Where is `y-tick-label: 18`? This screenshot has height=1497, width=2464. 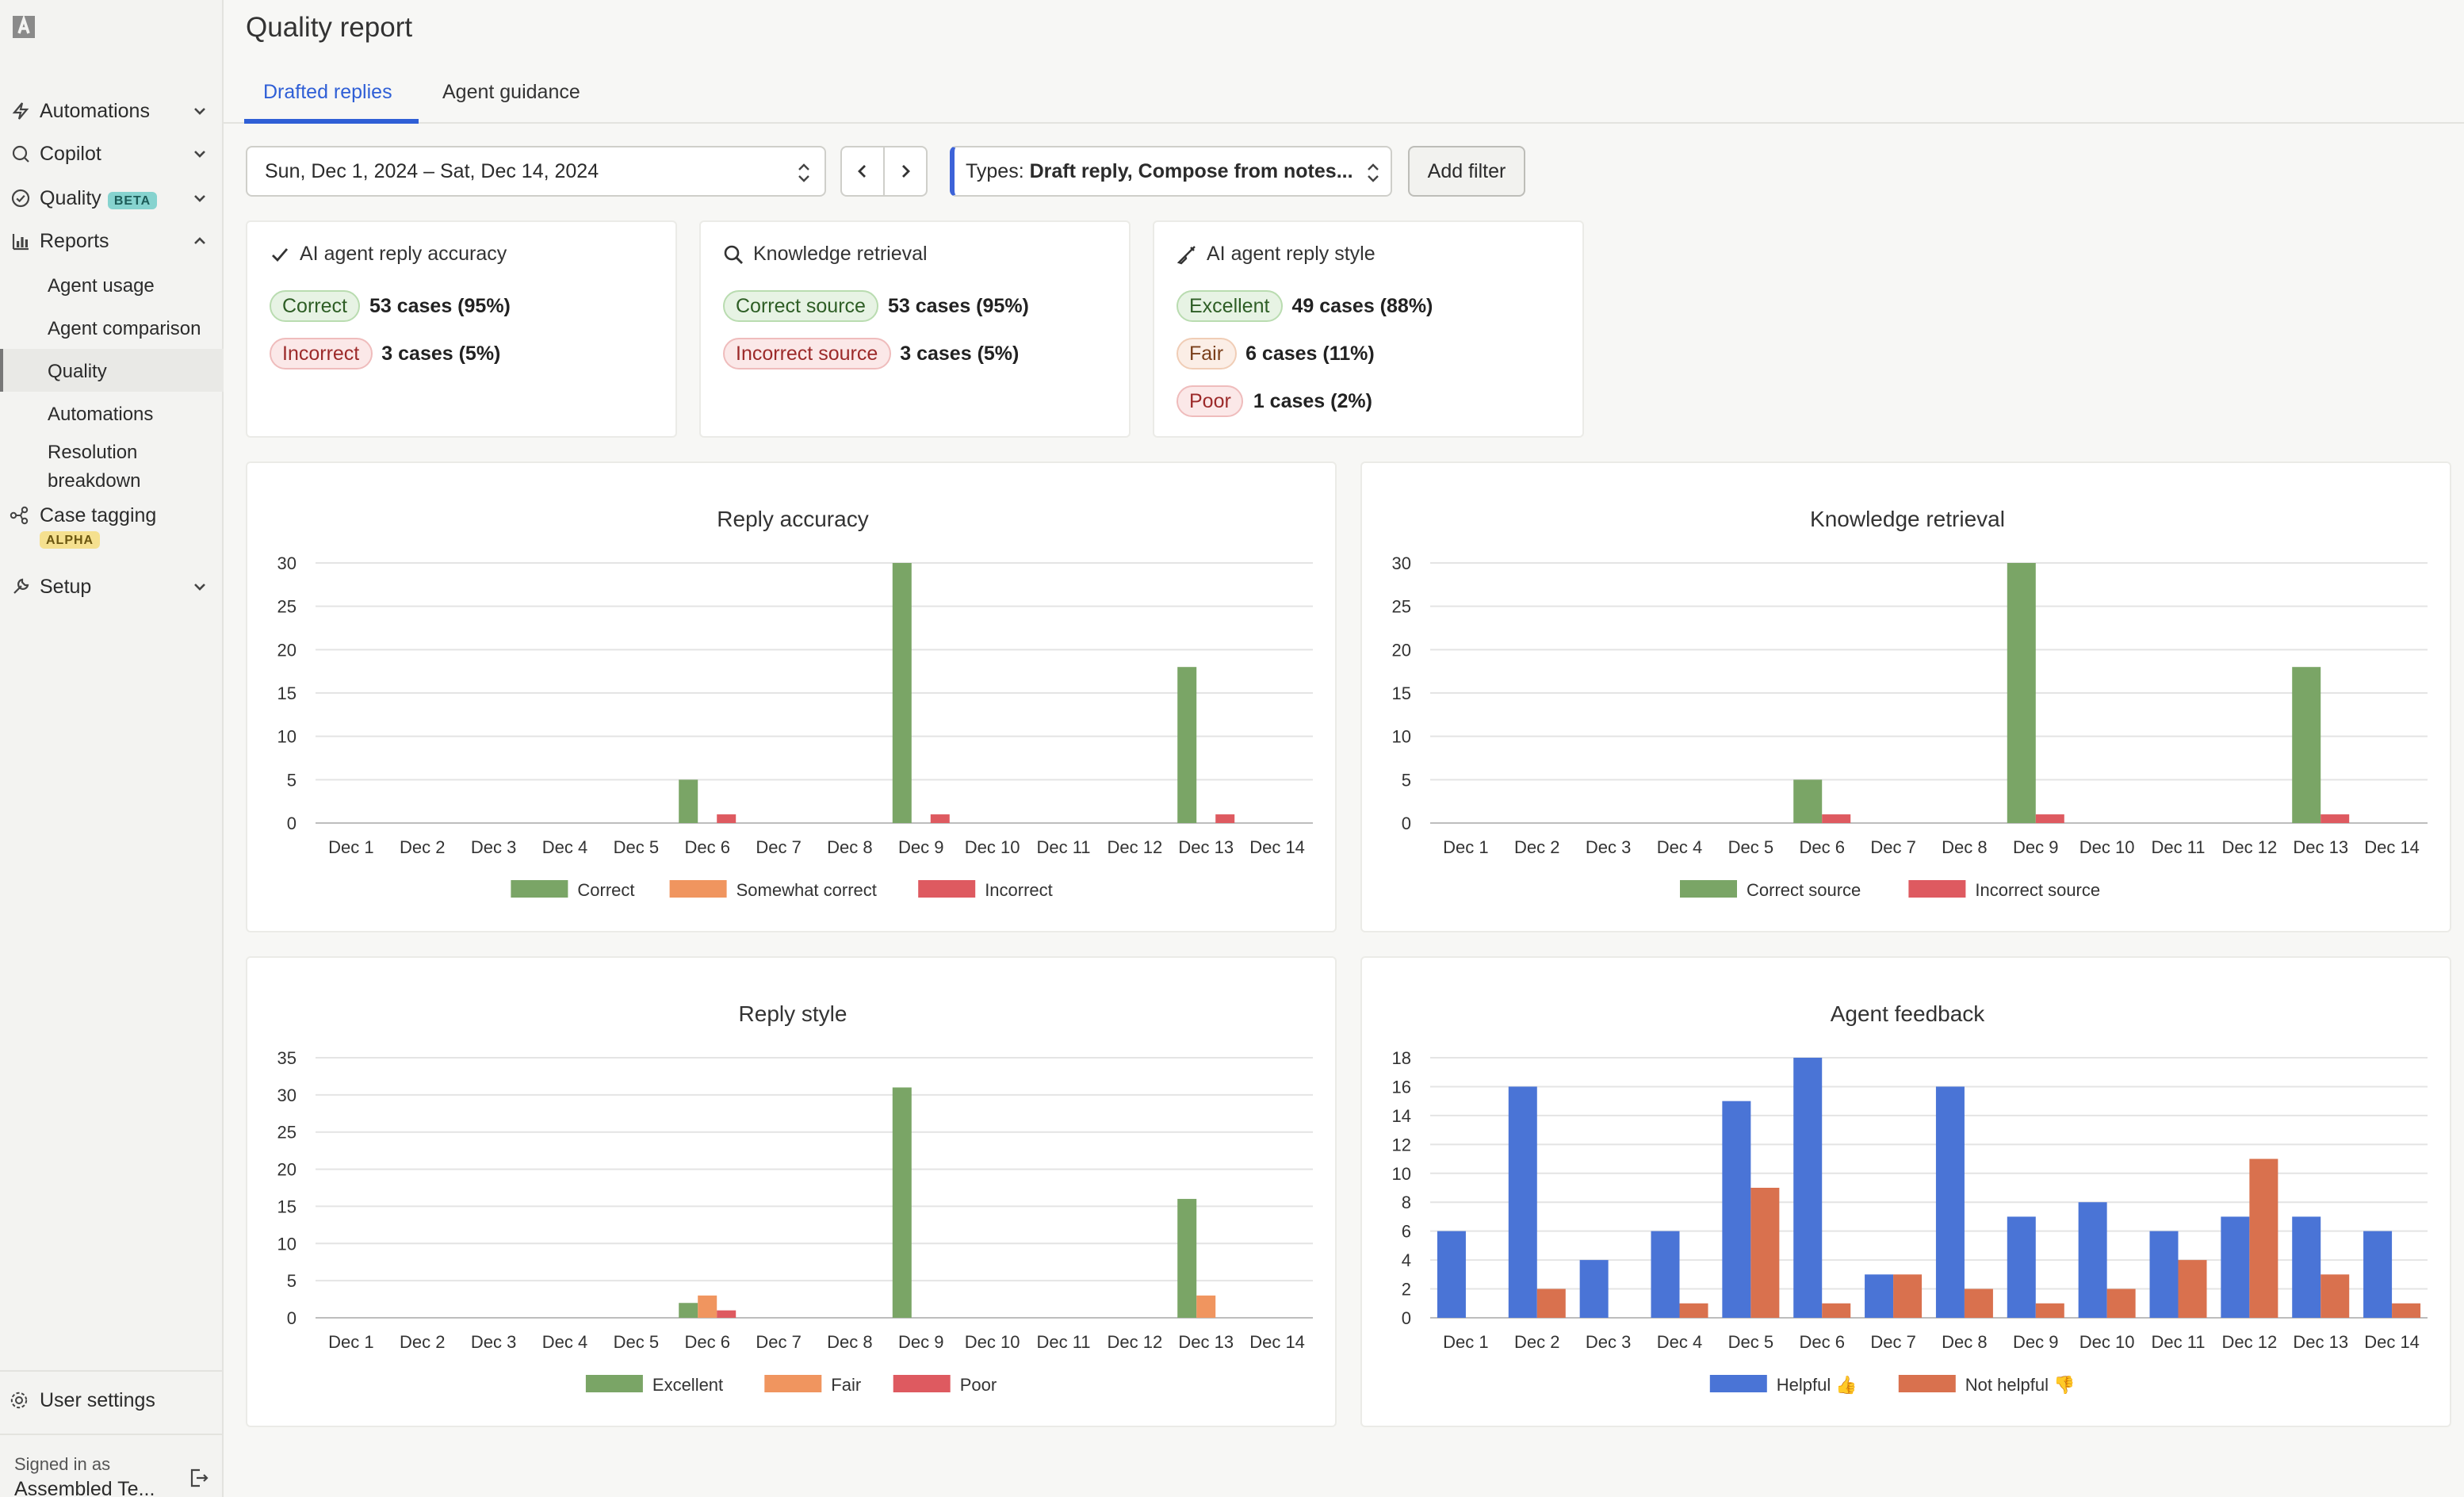 y-tick-label: 18 is located at coordinates (1401, 1058).